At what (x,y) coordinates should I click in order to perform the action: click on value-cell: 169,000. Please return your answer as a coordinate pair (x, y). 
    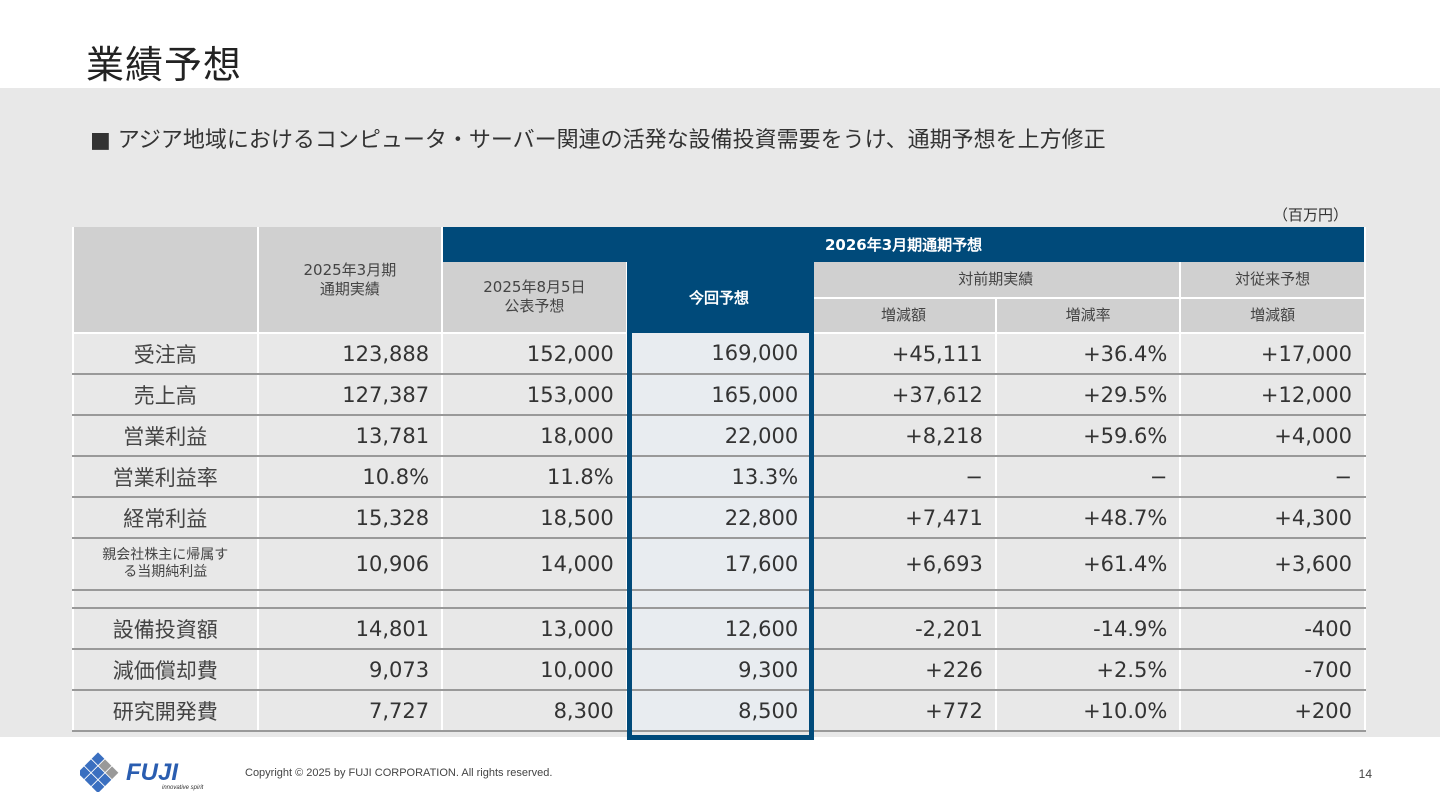
    Looking at the image, I should click on (719, 354).